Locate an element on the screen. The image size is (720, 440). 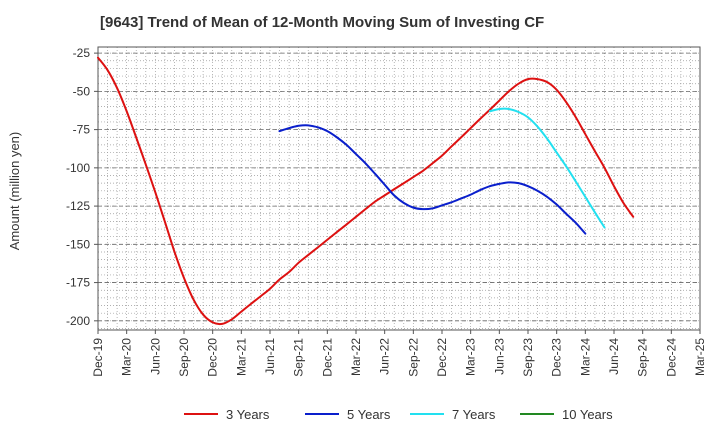
x-tick-label: Dec-22 is located at coordinates (442, 357).